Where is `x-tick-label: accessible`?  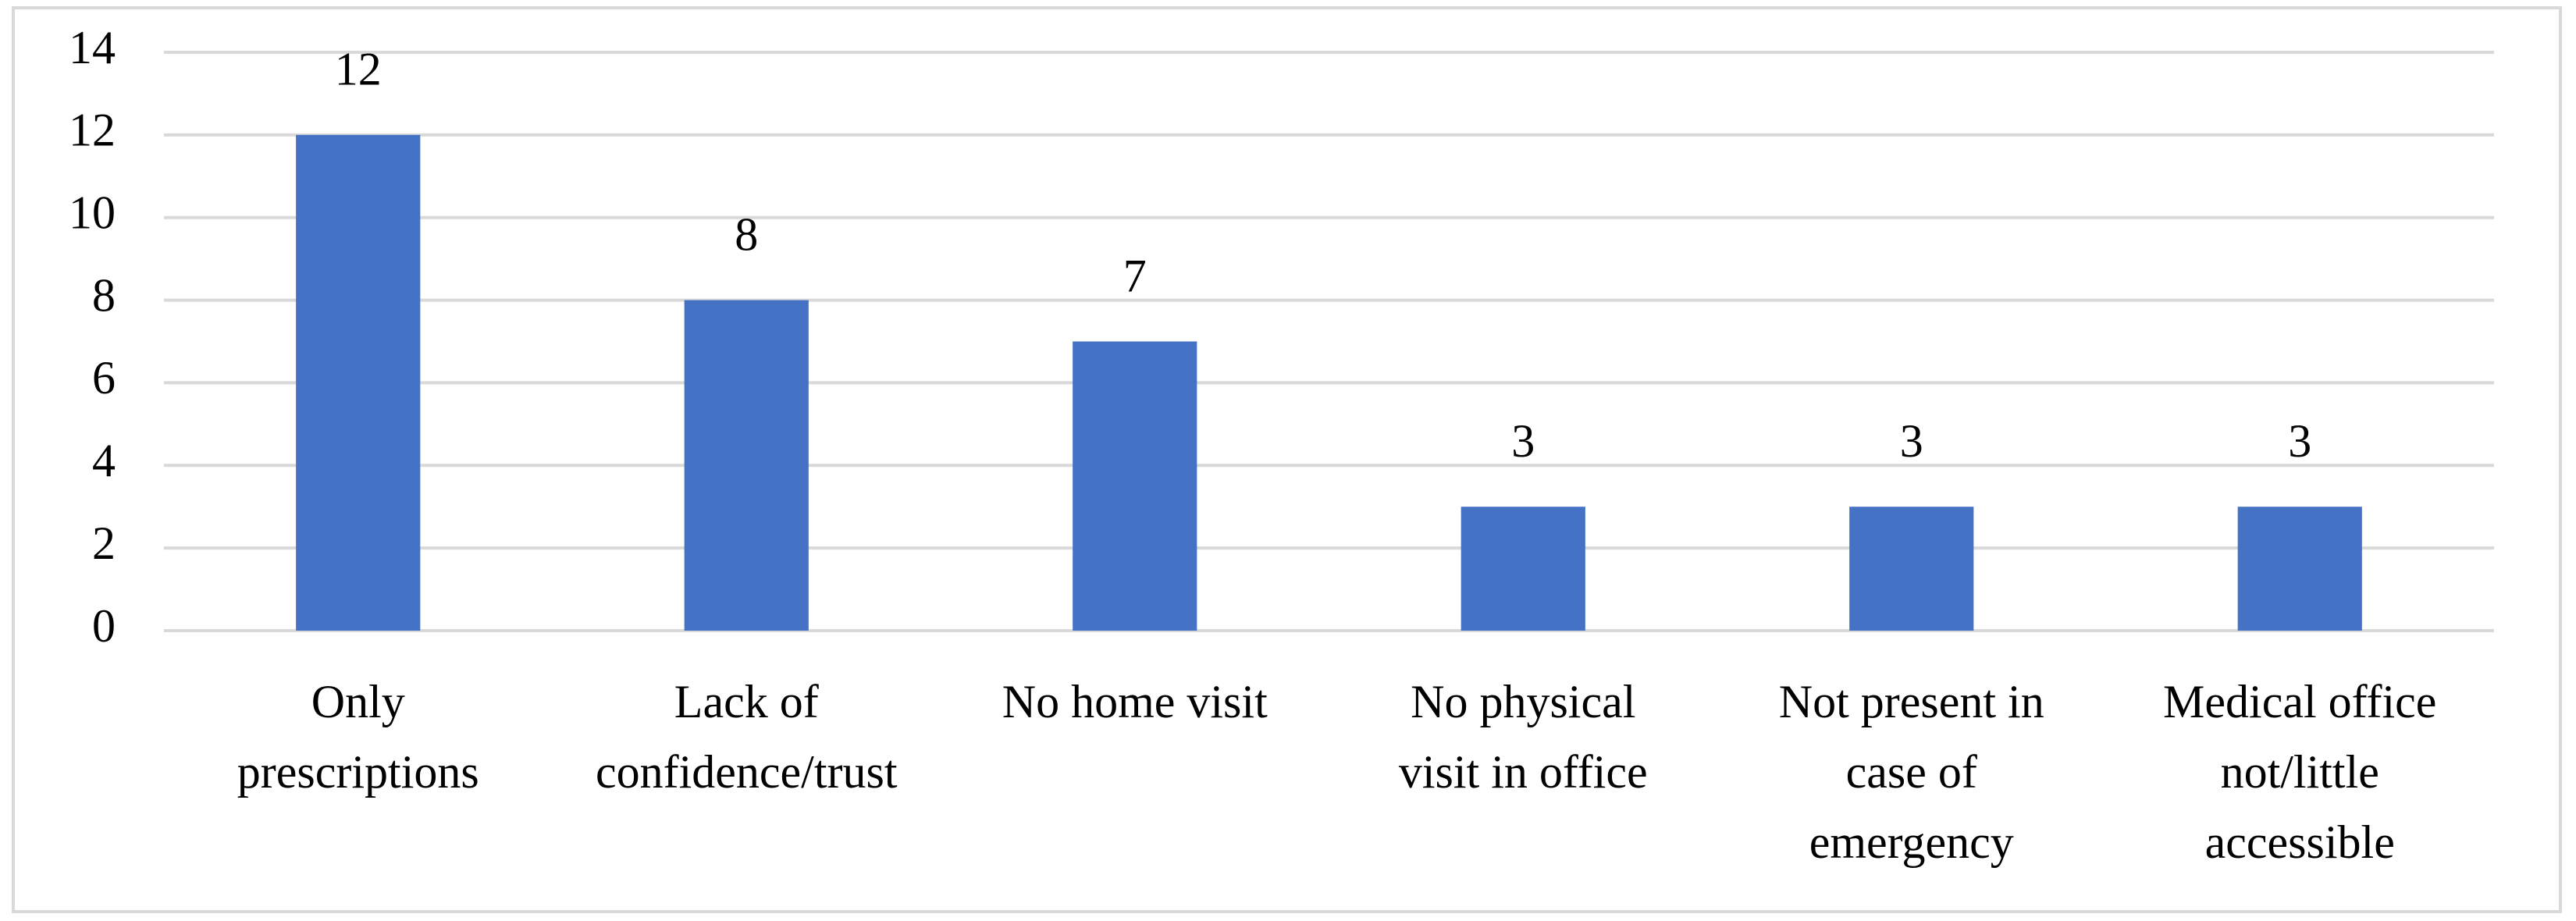
x-tick-label: accessible is located at coordinates (2300, 842).